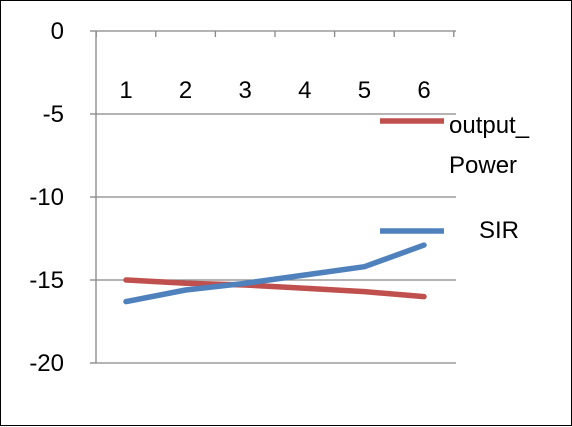  What do you see at coordinates (275, 273) in the screenshot?
I see `series-lines` at bounding box center [275, 273].